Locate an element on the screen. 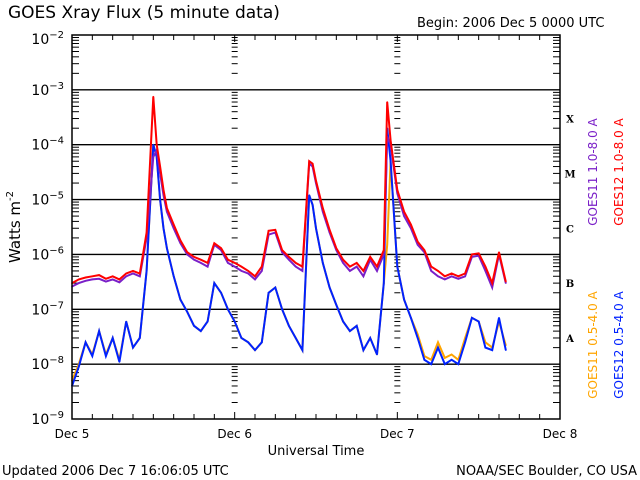  x-tick-labels: Dec 5 Dec 6 Dec 7 Dec 8 is located at coordinates (316, 434).